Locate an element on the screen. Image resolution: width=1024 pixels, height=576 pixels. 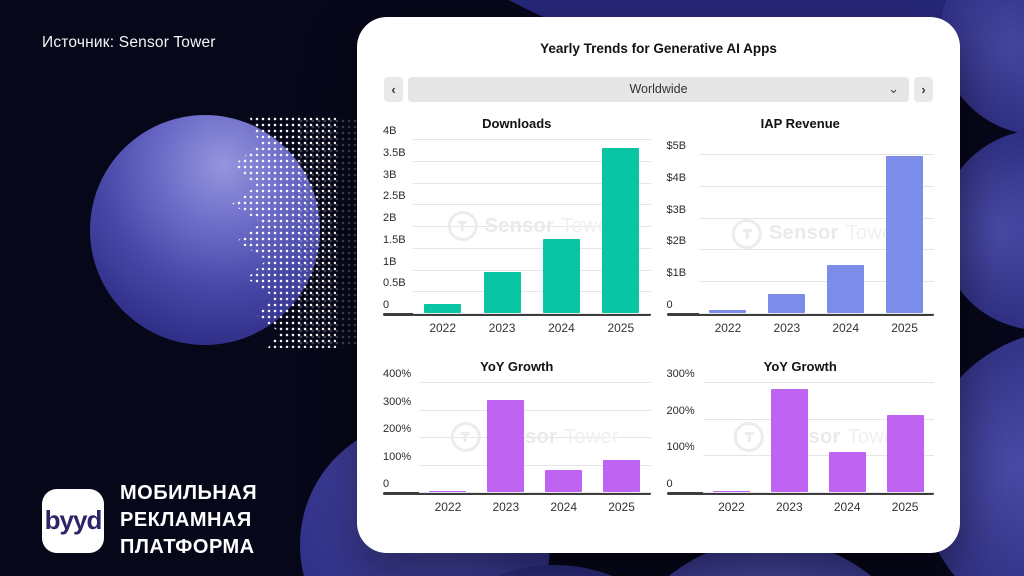
brand-tagline-line: ПЛАТФОРМА is located at coordinates (187, 547).